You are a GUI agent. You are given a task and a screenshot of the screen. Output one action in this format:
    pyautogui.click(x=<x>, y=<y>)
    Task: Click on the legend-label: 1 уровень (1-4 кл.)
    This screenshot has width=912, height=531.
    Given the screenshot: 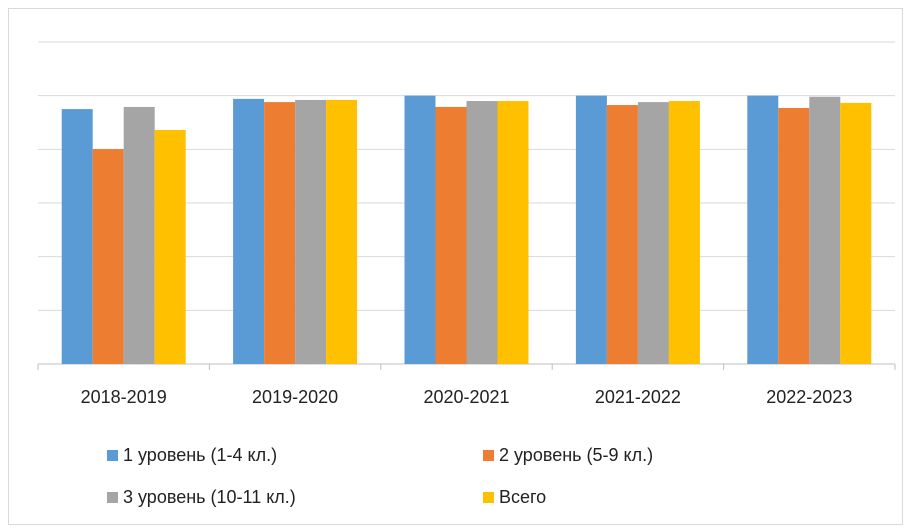 What is the action you would take?
    pyautogui.click(x=200, y=455)
    